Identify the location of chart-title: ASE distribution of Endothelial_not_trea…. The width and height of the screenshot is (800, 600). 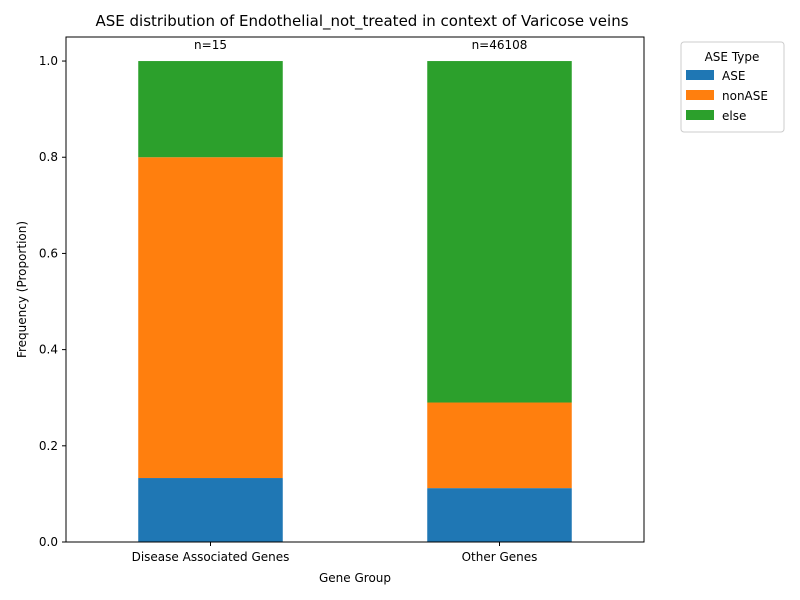
(361, 21).